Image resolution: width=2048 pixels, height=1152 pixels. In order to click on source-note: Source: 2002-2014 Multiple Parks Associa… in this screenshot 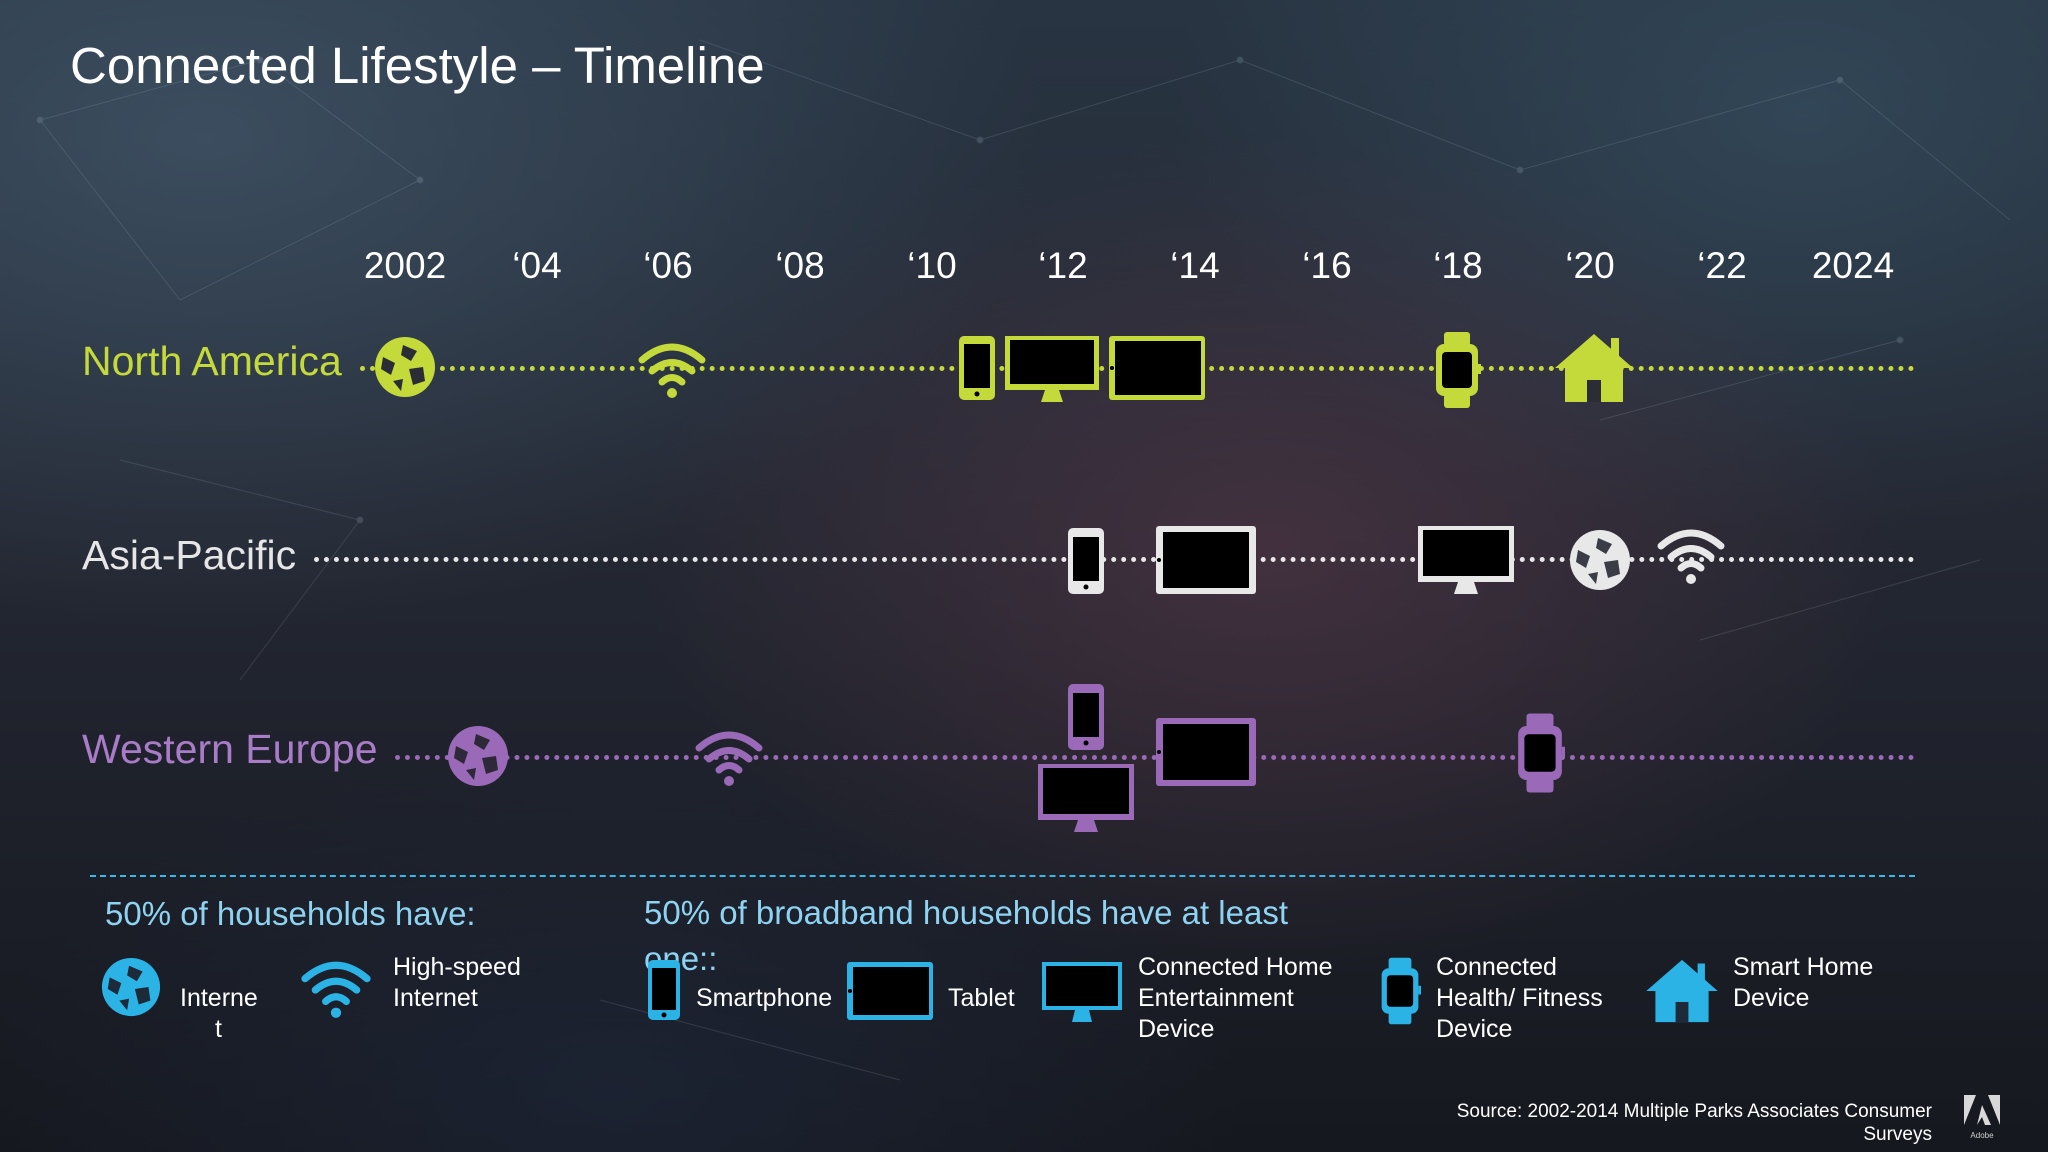, I will do `click(1652, 1123)`.